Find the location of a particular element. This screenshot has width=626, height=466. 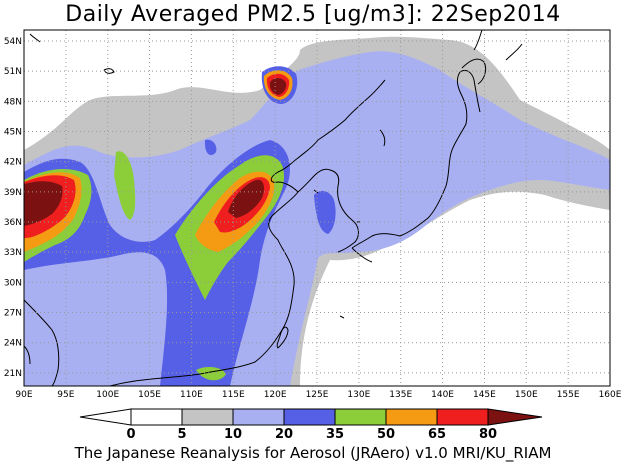

map-title: Daily Averaged PM2.5 [ug/m3]: 22Sep2014 is located at coordinates (313, 14).